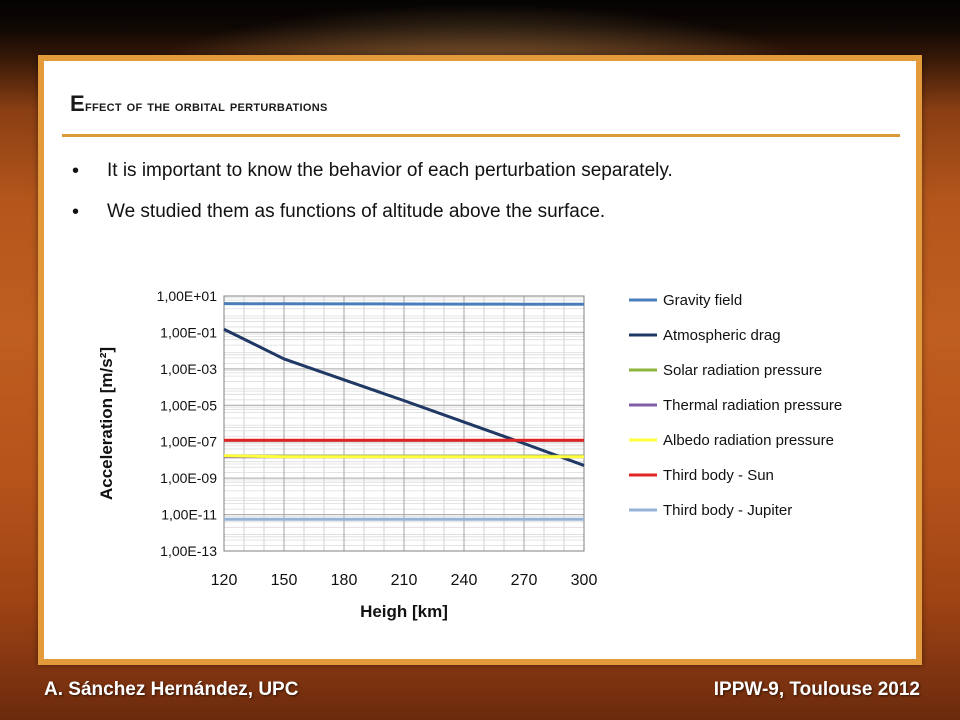 The height and width of the screenshot is (720, 960). I want to click on slide-title: Effect of the orbital perturbations, so click(199, 103).